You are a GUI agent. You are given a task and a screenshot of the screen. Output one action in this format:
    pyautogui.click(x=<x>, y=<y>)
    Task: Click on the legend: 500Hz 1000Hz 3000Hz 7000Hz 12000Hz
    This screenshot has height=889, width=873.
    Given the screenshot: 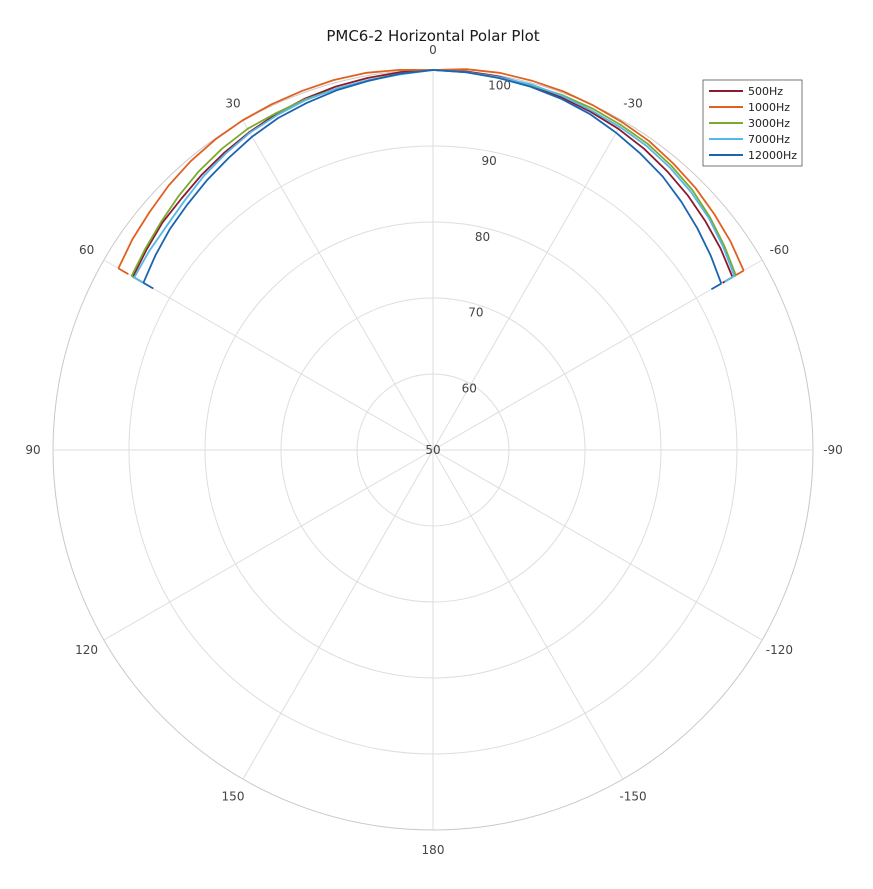 What is the action you would take?
    pyautogui.click(x=752, y=123)
    